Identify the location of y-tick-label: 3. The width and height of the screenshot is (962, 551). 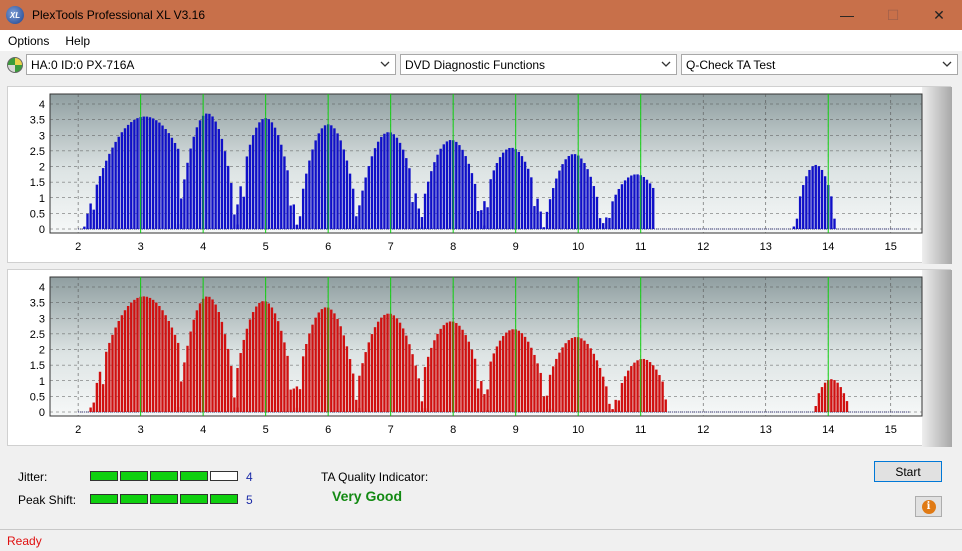
(42, 319).